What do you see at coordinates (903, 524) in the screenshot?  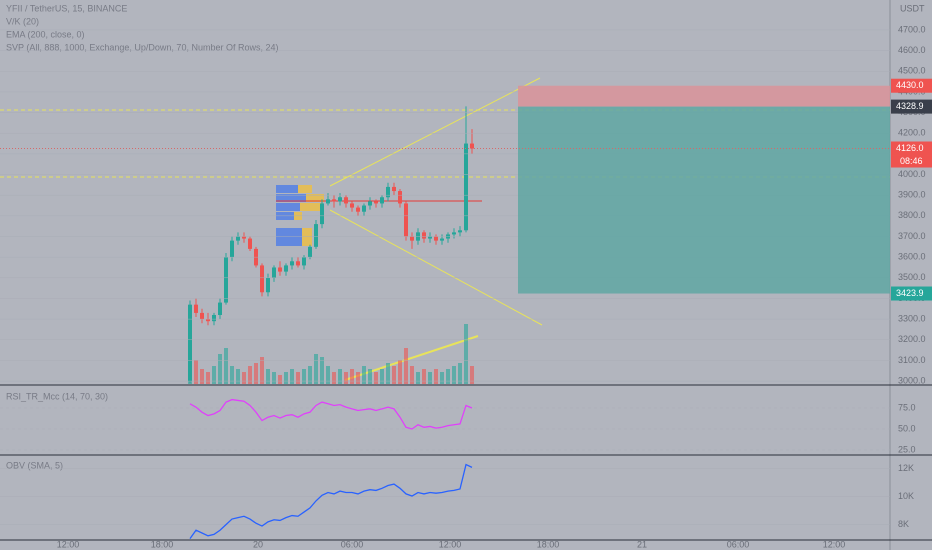 I see `y-tick-label: 8K` at bounding box center [903, 524].